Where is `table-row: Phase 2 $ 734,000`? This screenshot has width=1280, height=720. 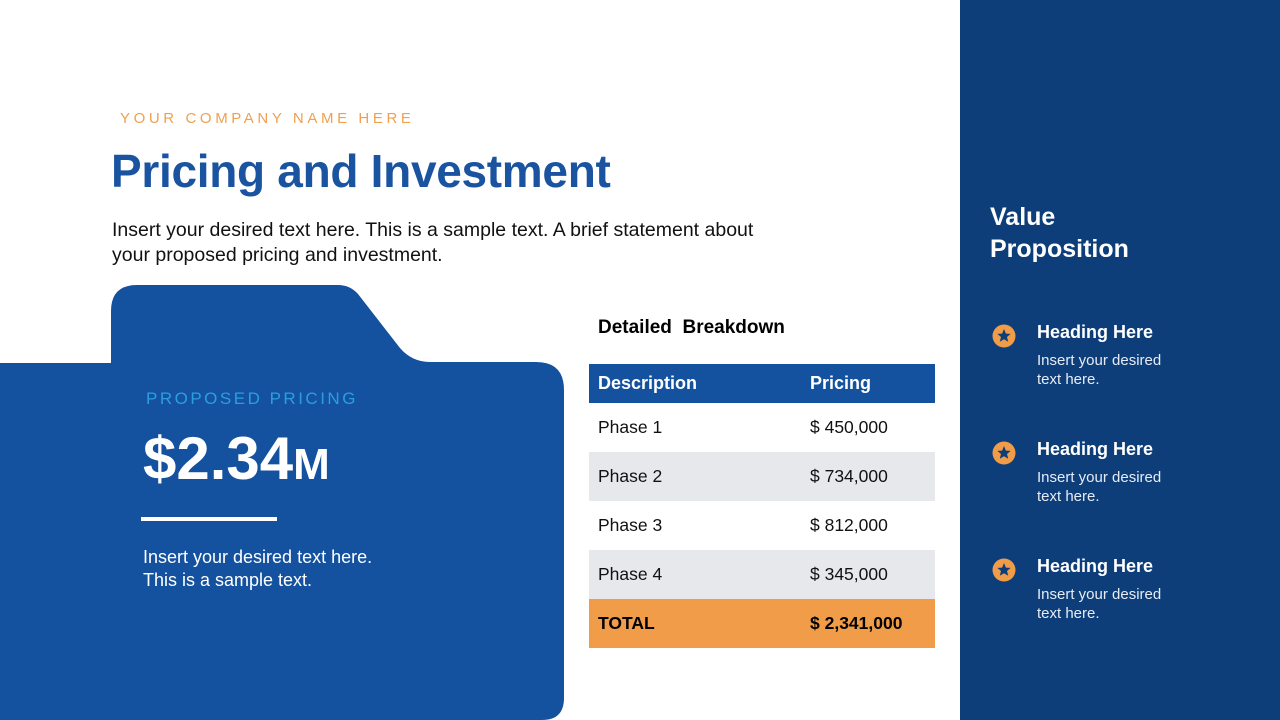 table-row: Phase 2 $ 734,000 is located at coordinates (762, 476).